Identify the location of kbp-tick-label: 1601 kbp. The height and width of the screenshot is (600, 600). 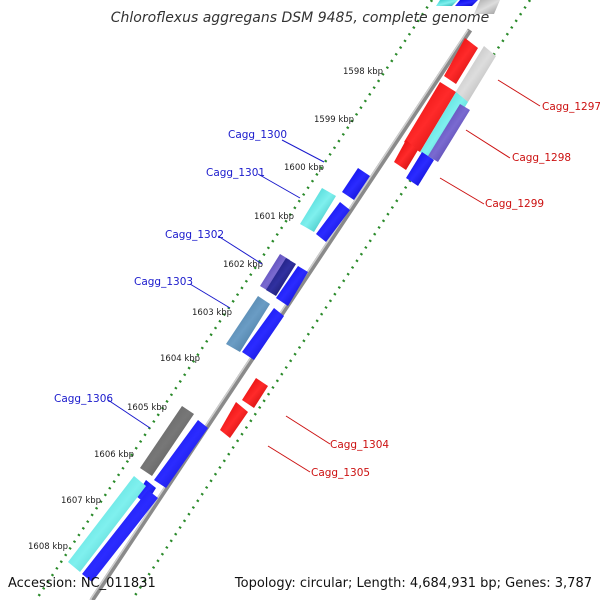
(274, 217).